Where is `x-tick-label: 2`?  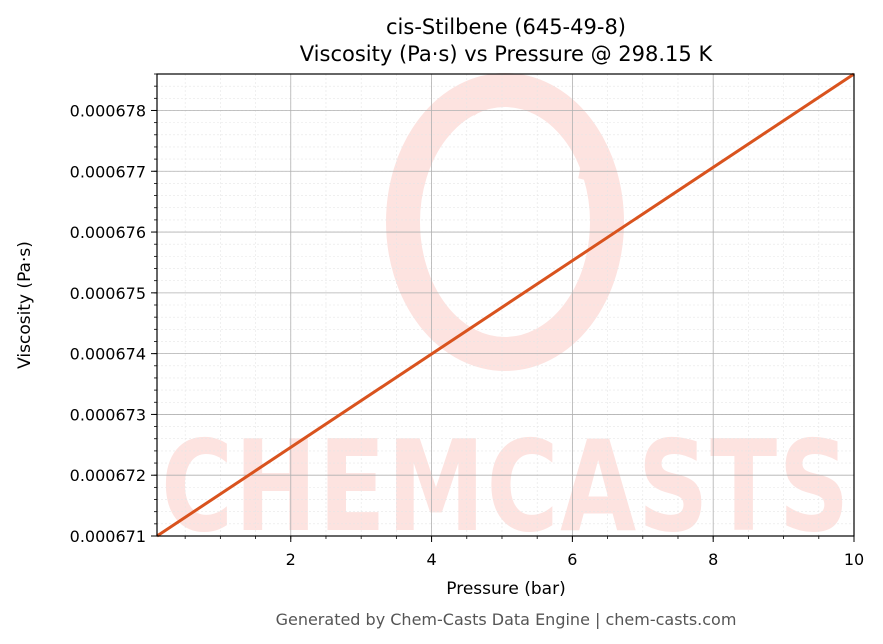
x-tick-label: 2 is located at coordinates (291, 559).